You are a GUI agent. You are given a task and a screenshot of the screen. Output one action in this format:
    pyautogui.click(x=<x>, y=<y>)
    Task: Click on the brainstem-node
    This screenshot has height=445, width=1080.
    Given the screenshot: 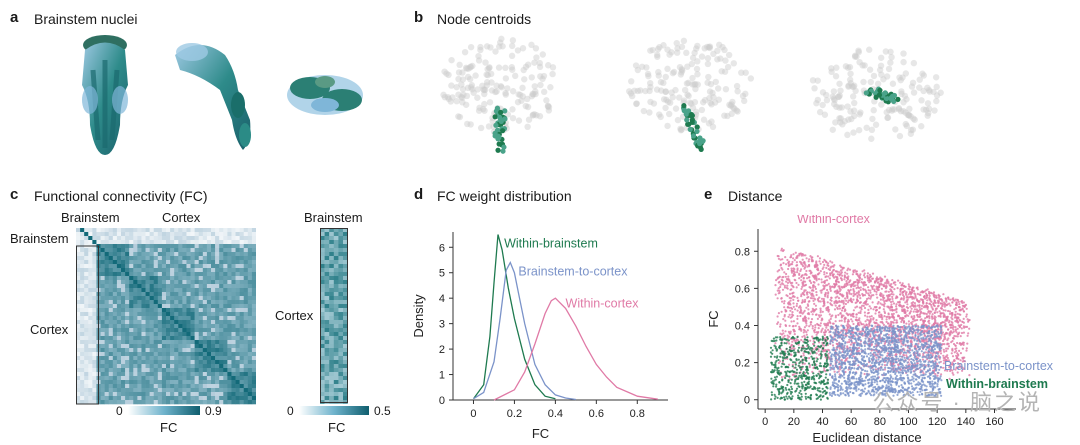 What is the action you would take?
    pyautogui.click(x=504, y=147)
    